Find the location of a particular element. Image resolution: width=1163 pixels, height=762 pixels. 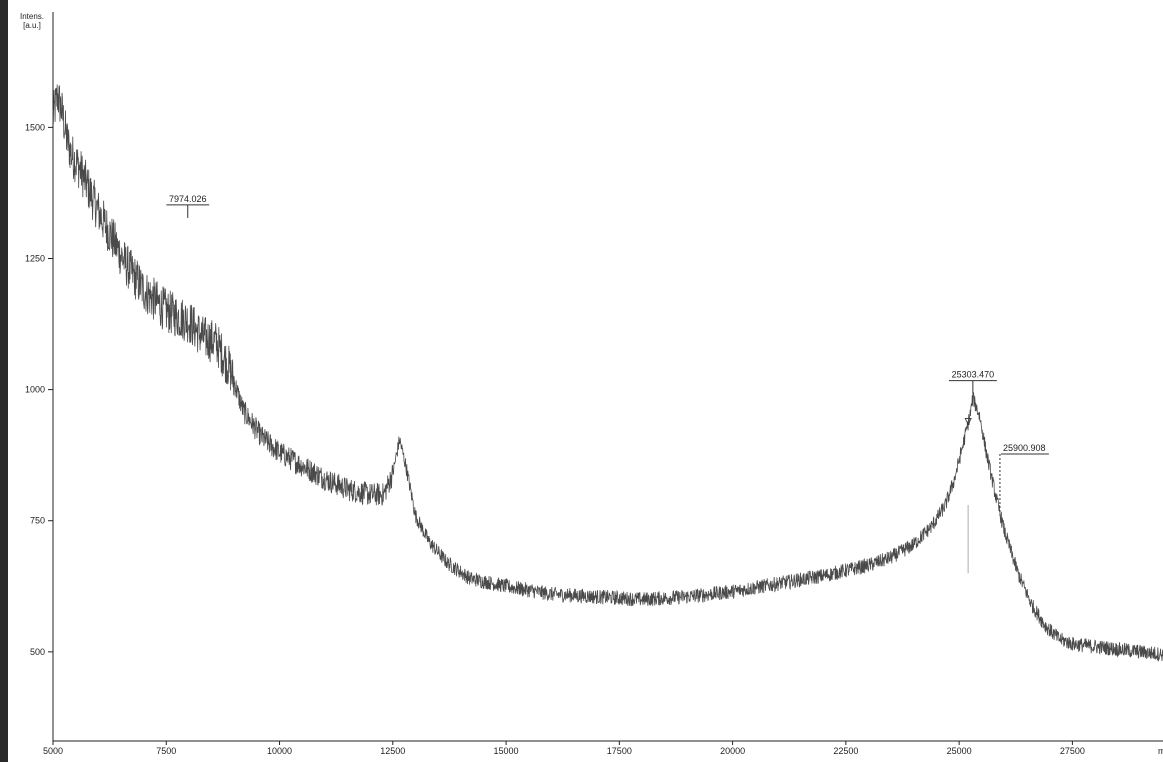

x-tick-label: 17500 is located at coordinates (619, 751).